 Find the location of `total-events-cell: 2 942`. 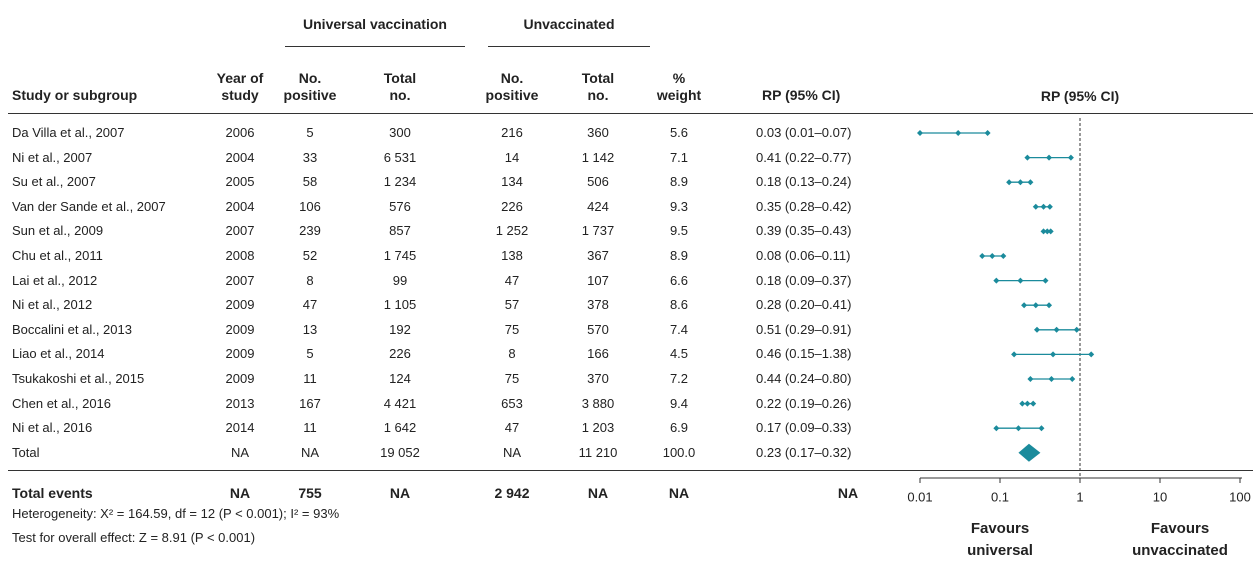

total-events-cell: 2 942 is located at coordinates (512, 493).